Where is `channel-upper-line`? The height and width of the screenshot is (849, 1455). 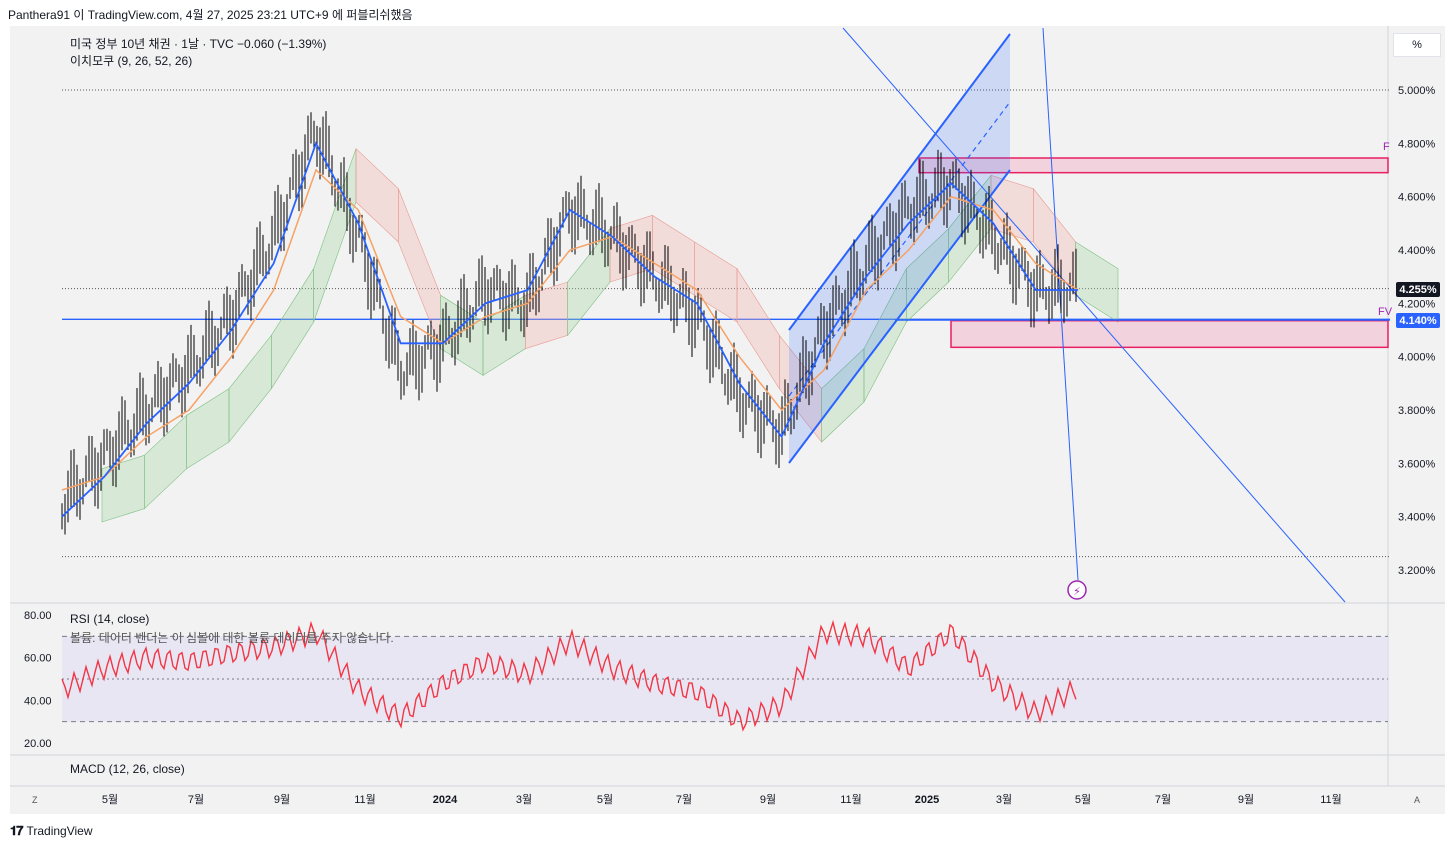 channel-upper-line is located at coordinates (899, 182).